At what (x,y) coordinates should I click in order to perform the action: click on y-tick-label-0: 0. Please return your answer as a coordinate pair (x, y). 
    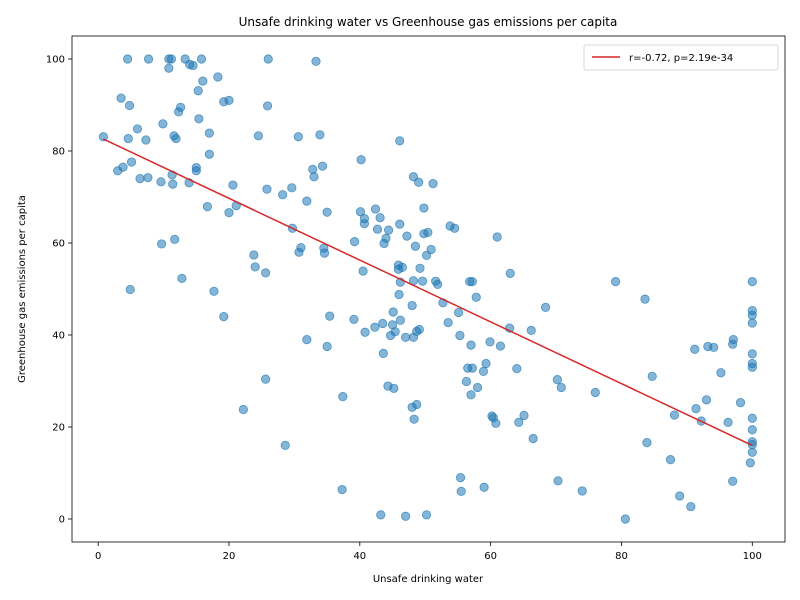
    Looking at the image, I should click on (62, 520).